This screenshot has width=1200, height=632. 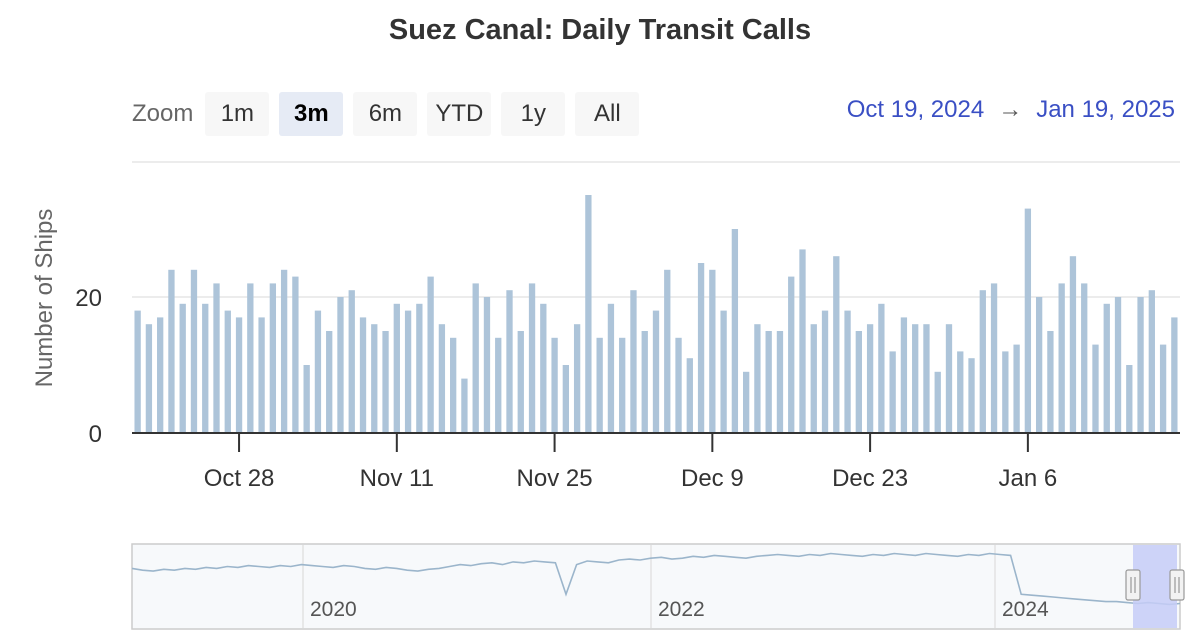 I want to click on range-to-input: Jan 19, 2025, so click(x=1105, y=109).